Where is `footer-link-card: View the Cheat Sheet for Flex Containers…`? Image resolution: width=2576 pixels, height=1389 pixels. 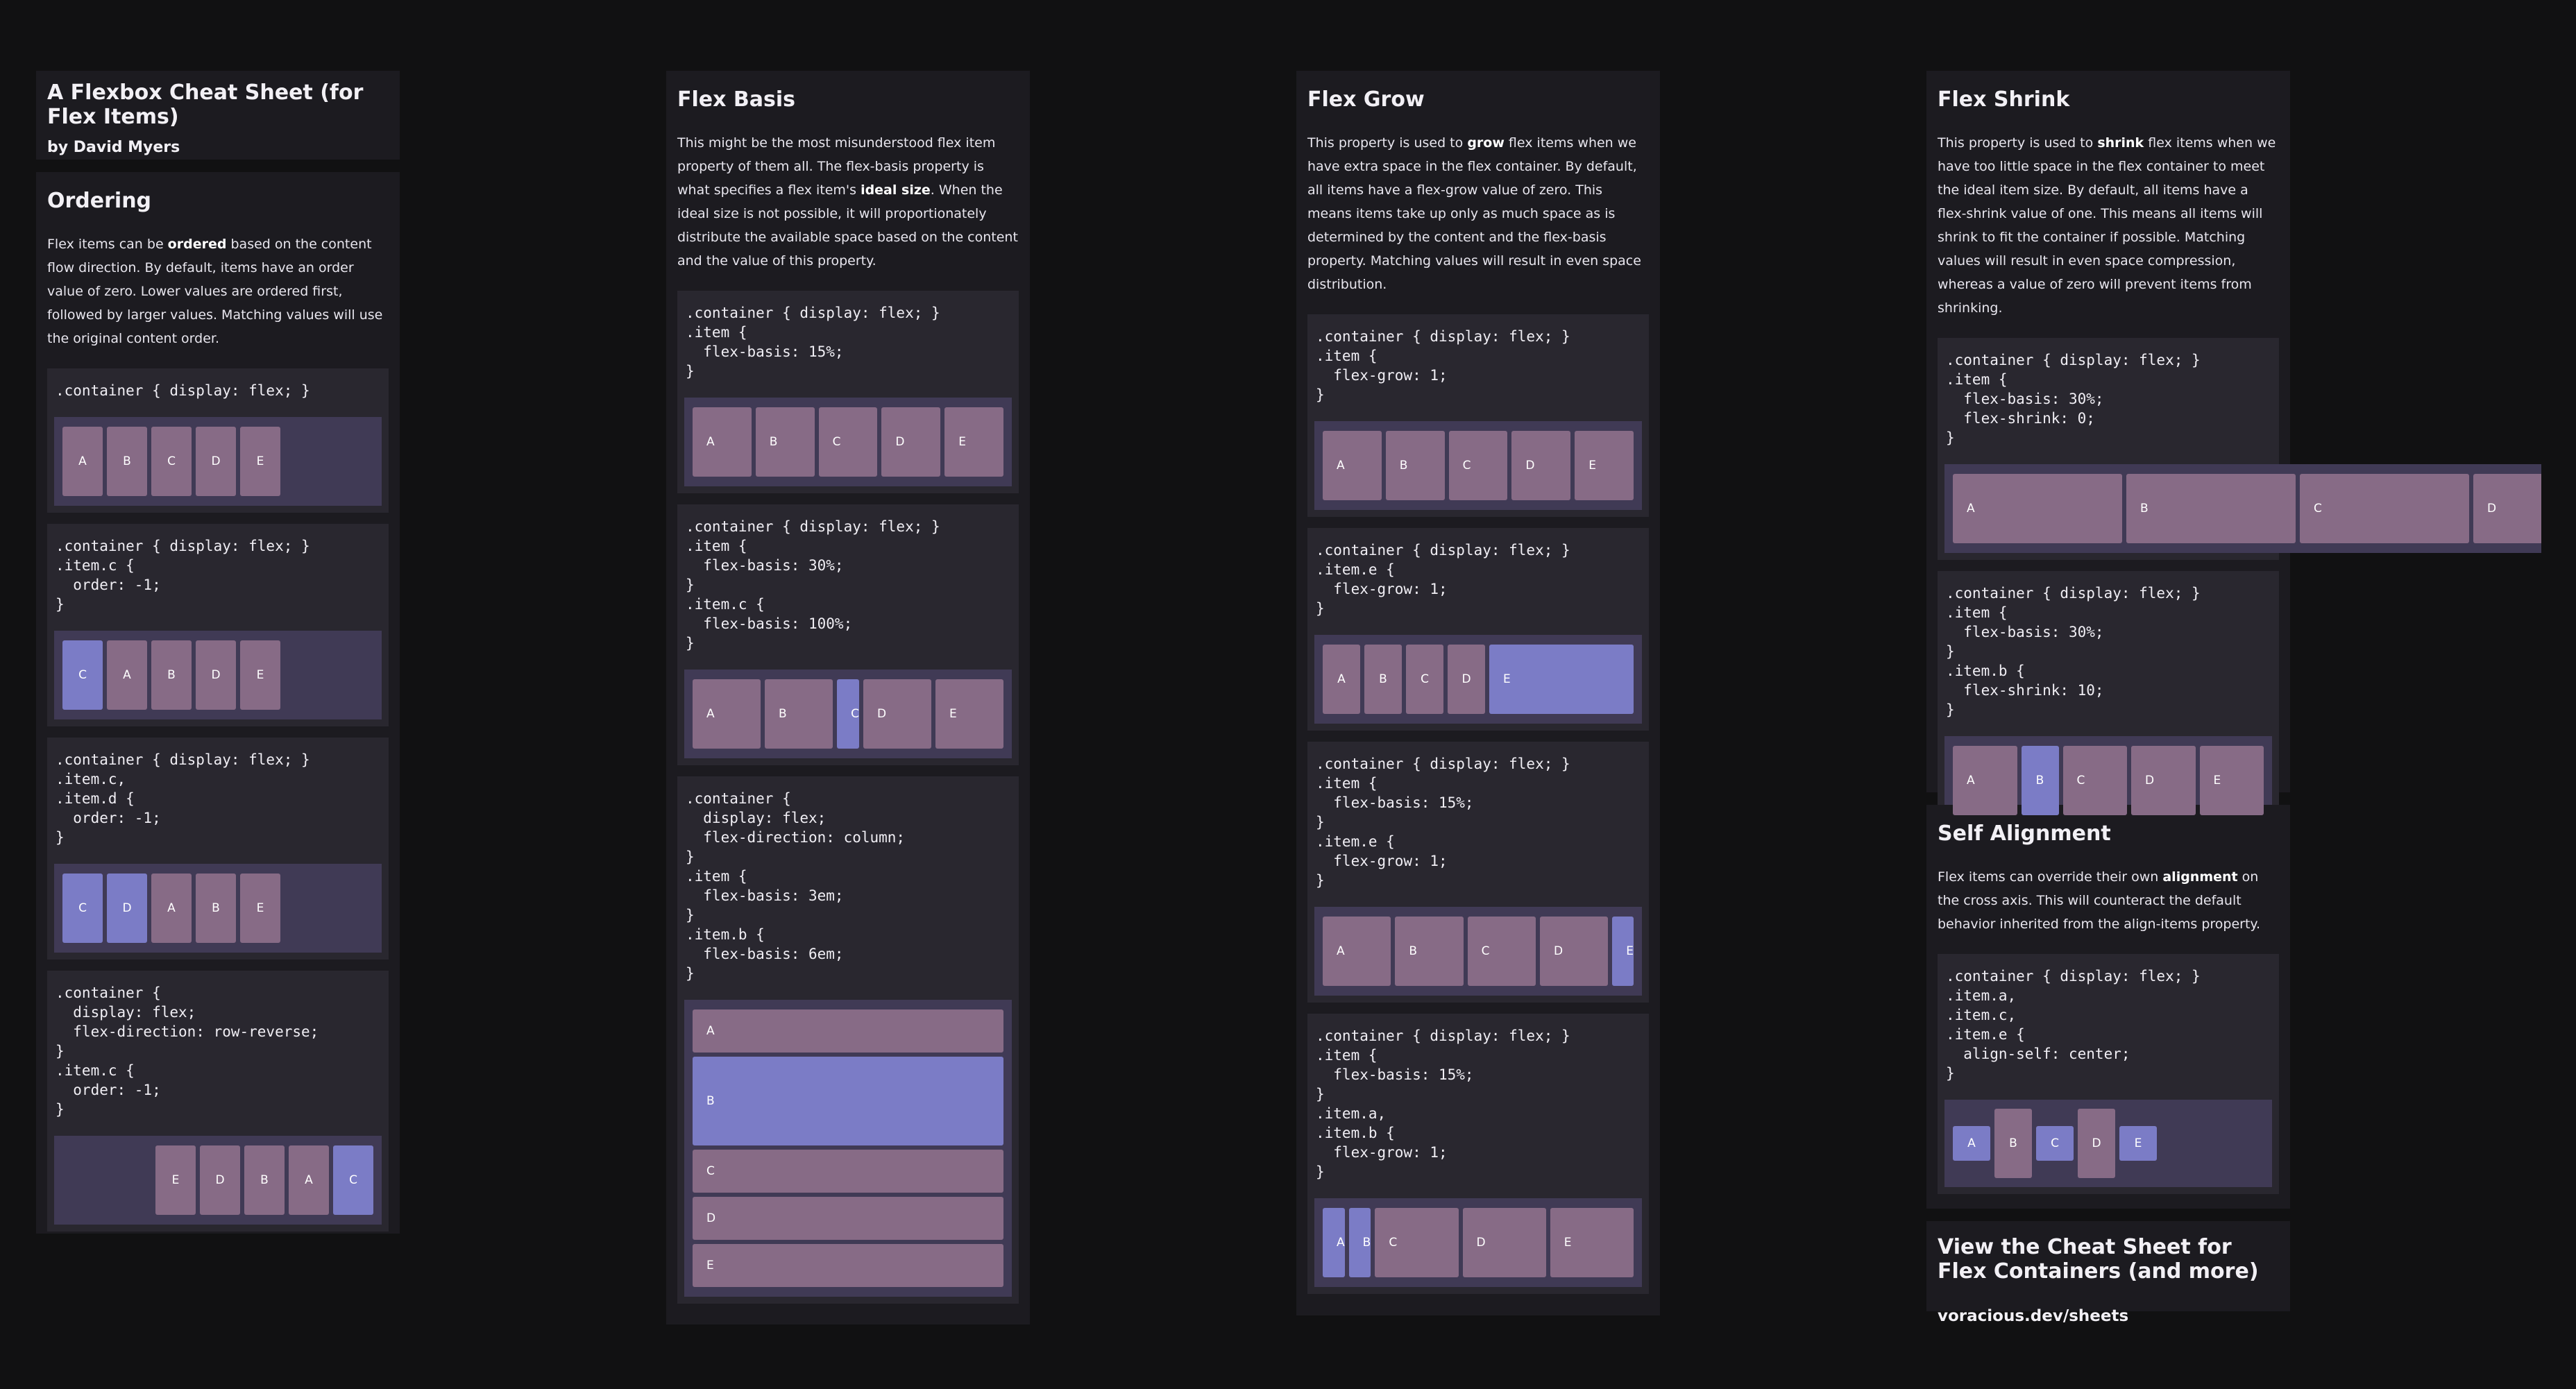
footer-link-card: View the Cheat Sheet for Flex Containers… is located at coordinates (2108, 1273).